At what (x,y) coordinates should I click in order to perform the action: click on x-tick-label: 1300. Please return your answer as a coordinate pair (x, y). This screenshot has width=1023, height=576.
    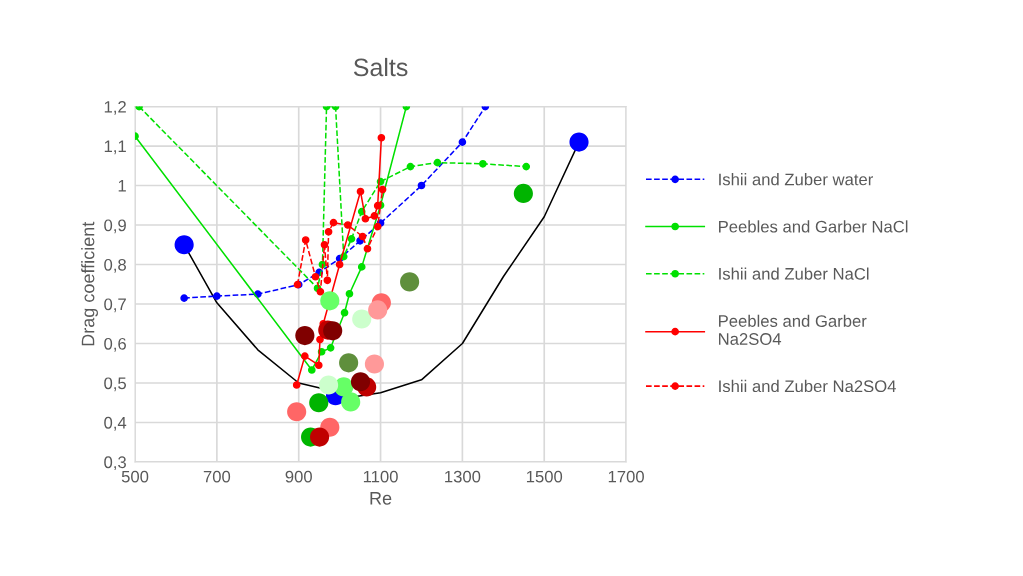
    Looking at the image, I should click on (463, 476).